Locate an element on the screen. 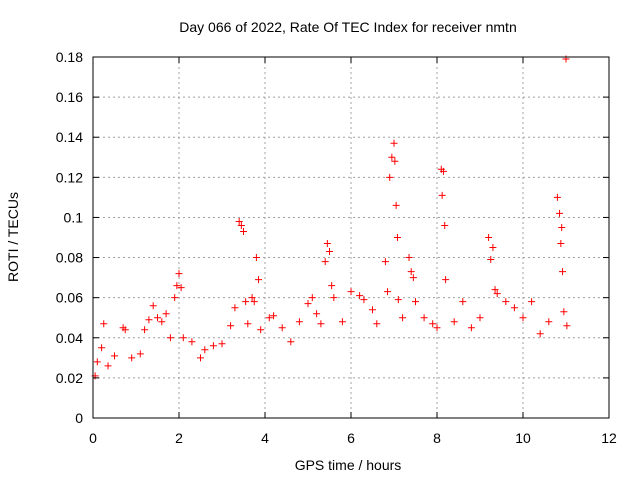 The width and height of the screenshot is (640, 485). x-tick-labels: 0 2 4 6 8 10 12 is located at coordinates (353, 438).